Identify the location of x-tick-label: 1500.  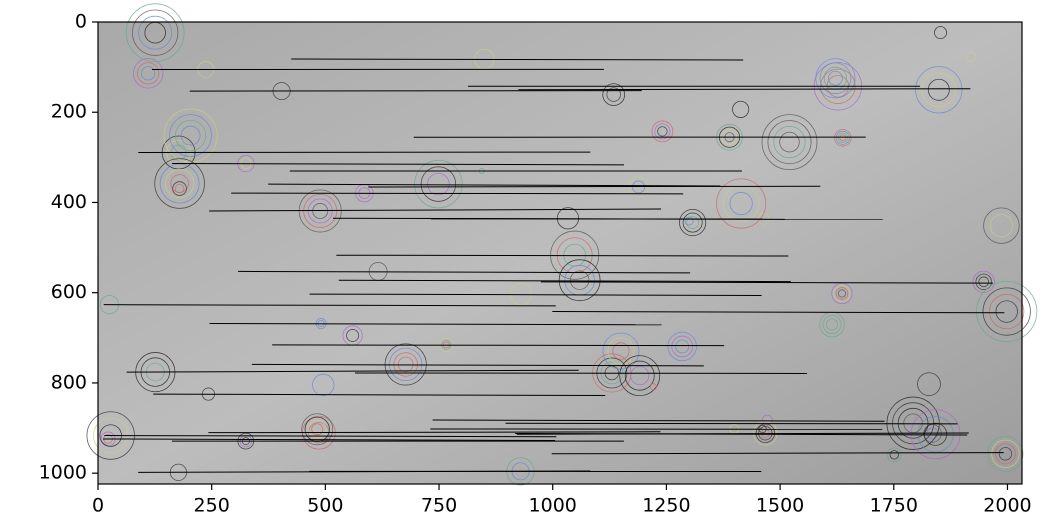
(780, 506).